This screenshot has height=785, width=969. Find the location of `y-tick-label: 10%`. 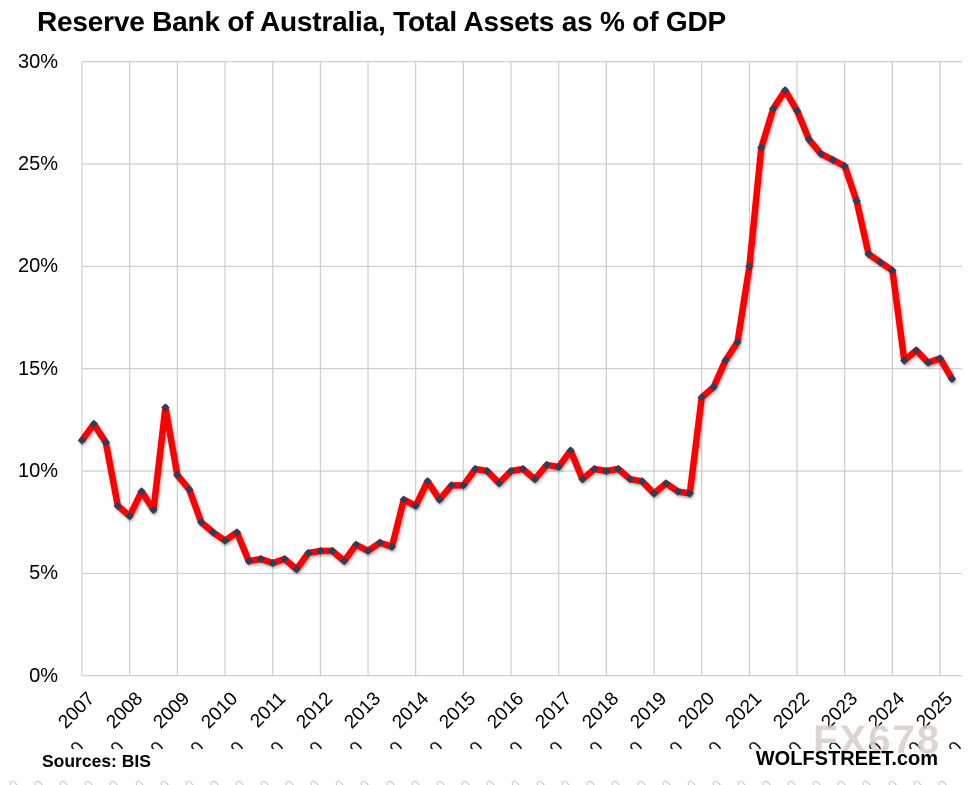

y-tick-label: 10% is located at coordinates (37, 471).